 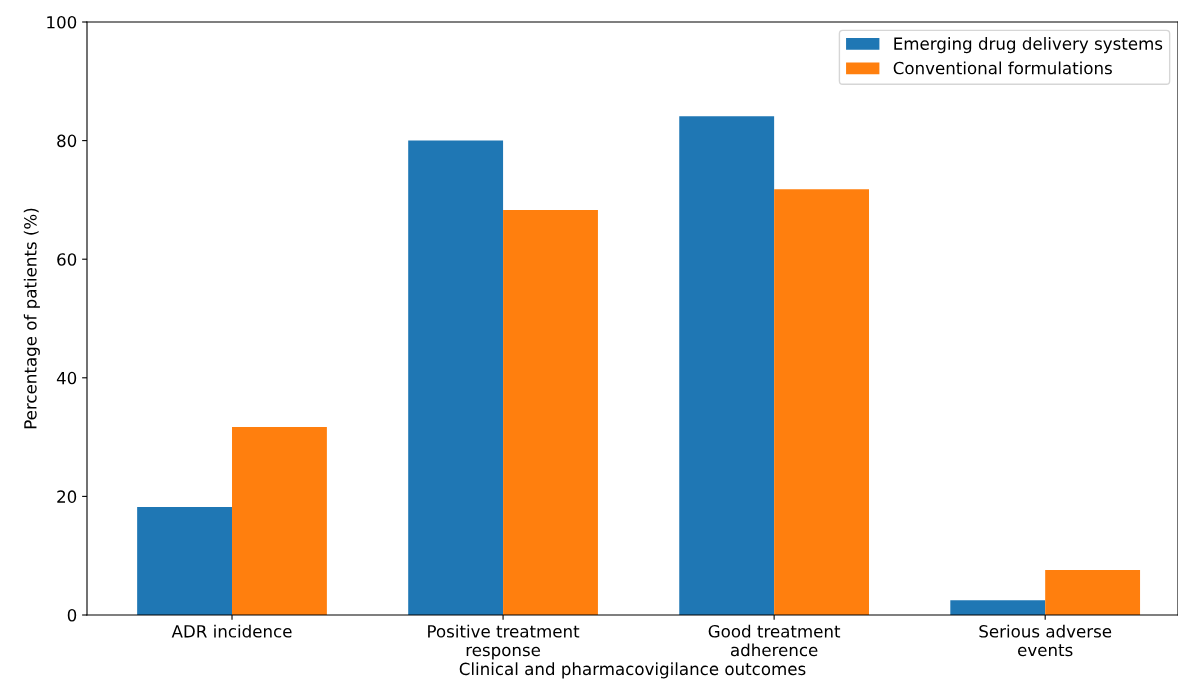 I want to click on y-tick-label: 20, so click(x=67, y=496).